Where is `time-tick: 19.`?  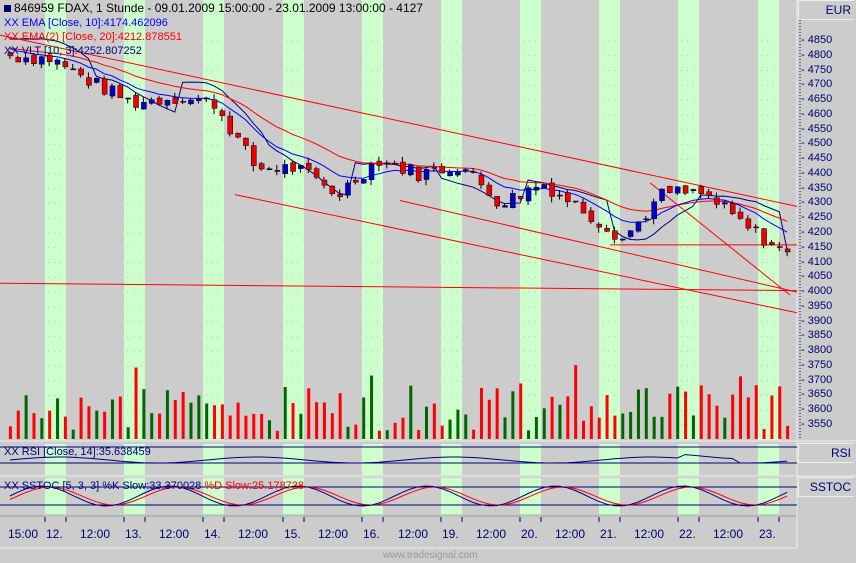
time-tick: 19. is located at coordinates (450, 534).